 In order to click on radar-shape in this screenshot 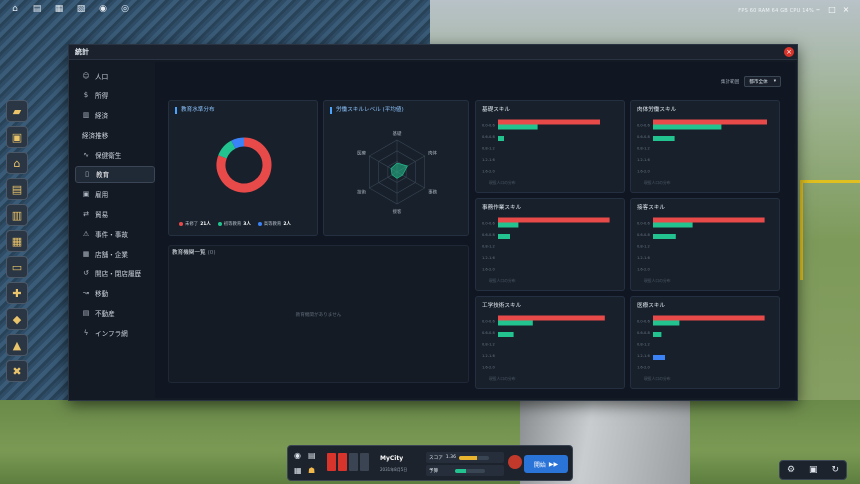, I will do `click(399, 170)`.